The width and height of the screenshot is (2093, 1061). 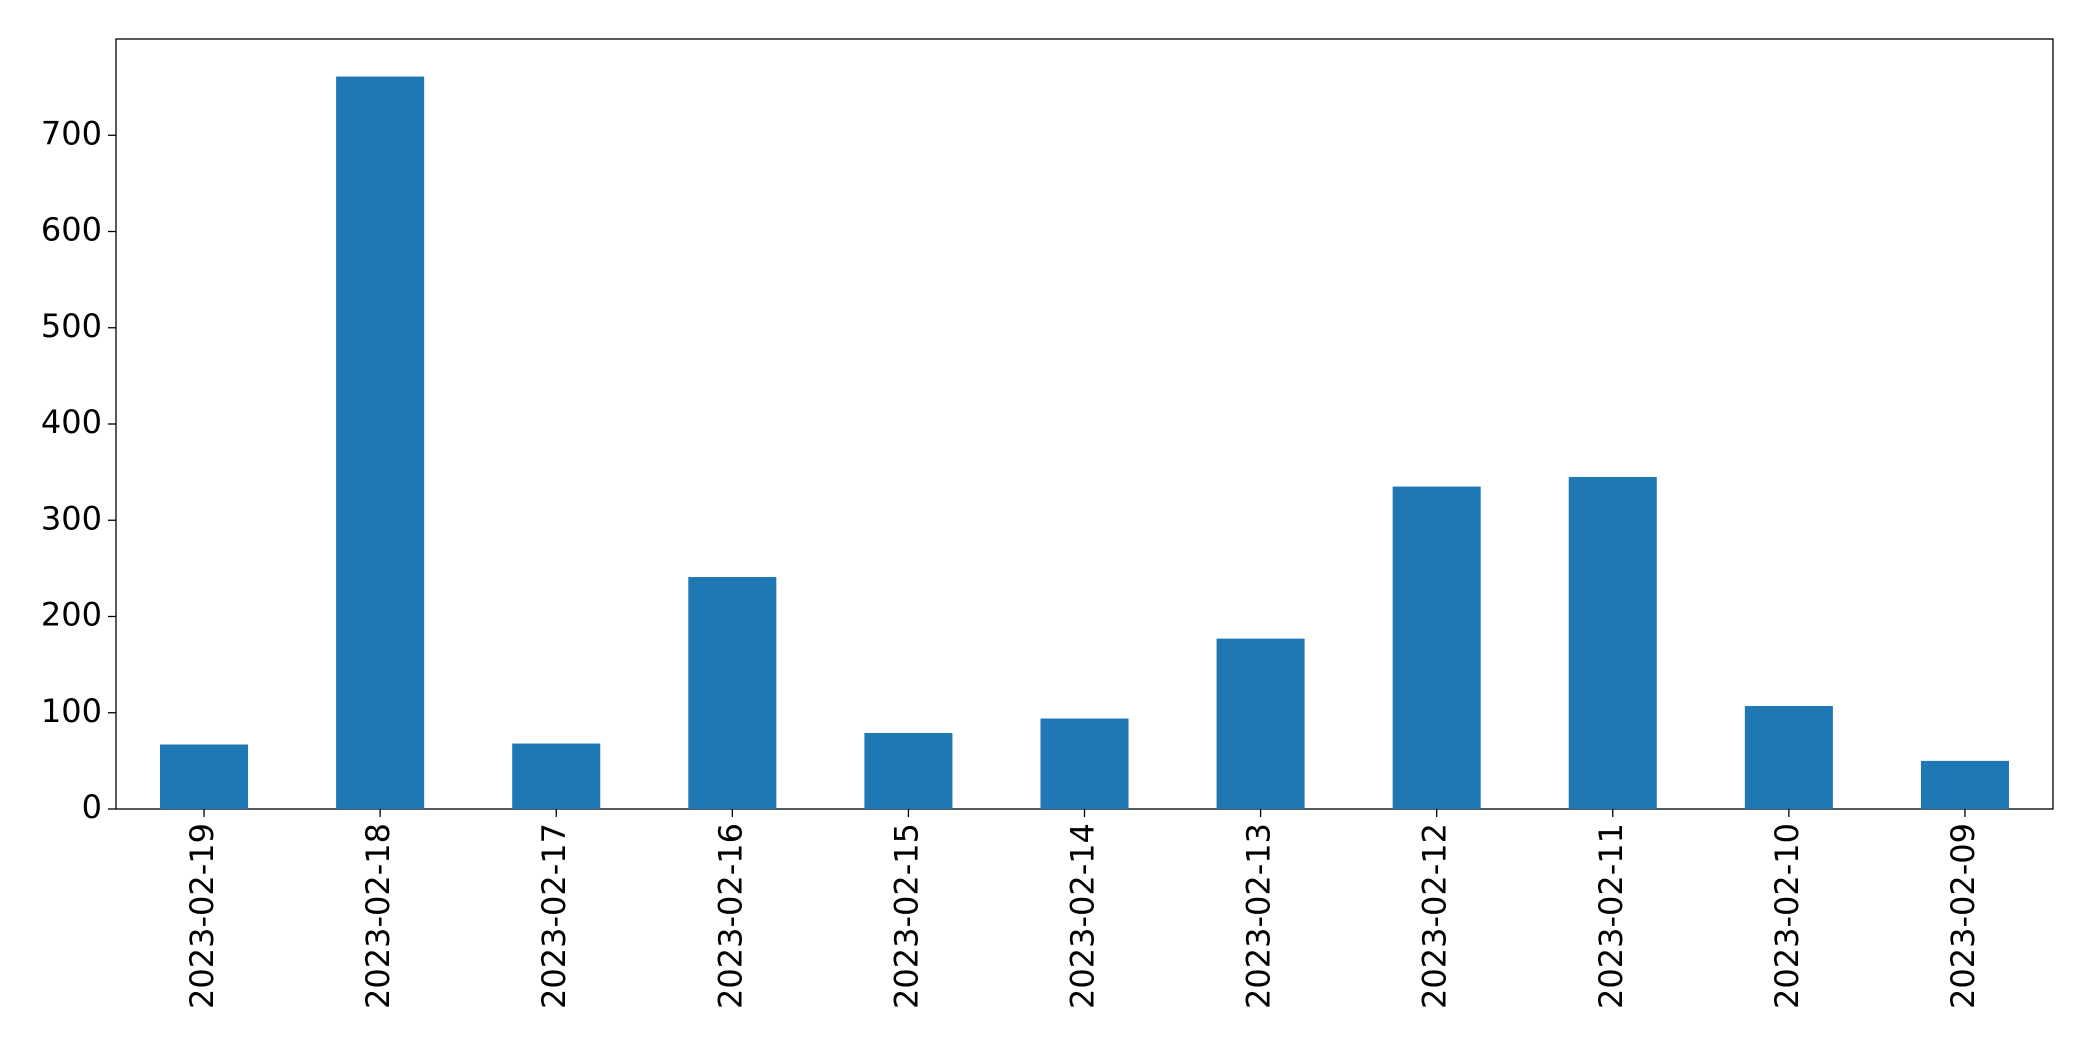 I want to click on y-tick-label: 200, so click(x=71, y=615).